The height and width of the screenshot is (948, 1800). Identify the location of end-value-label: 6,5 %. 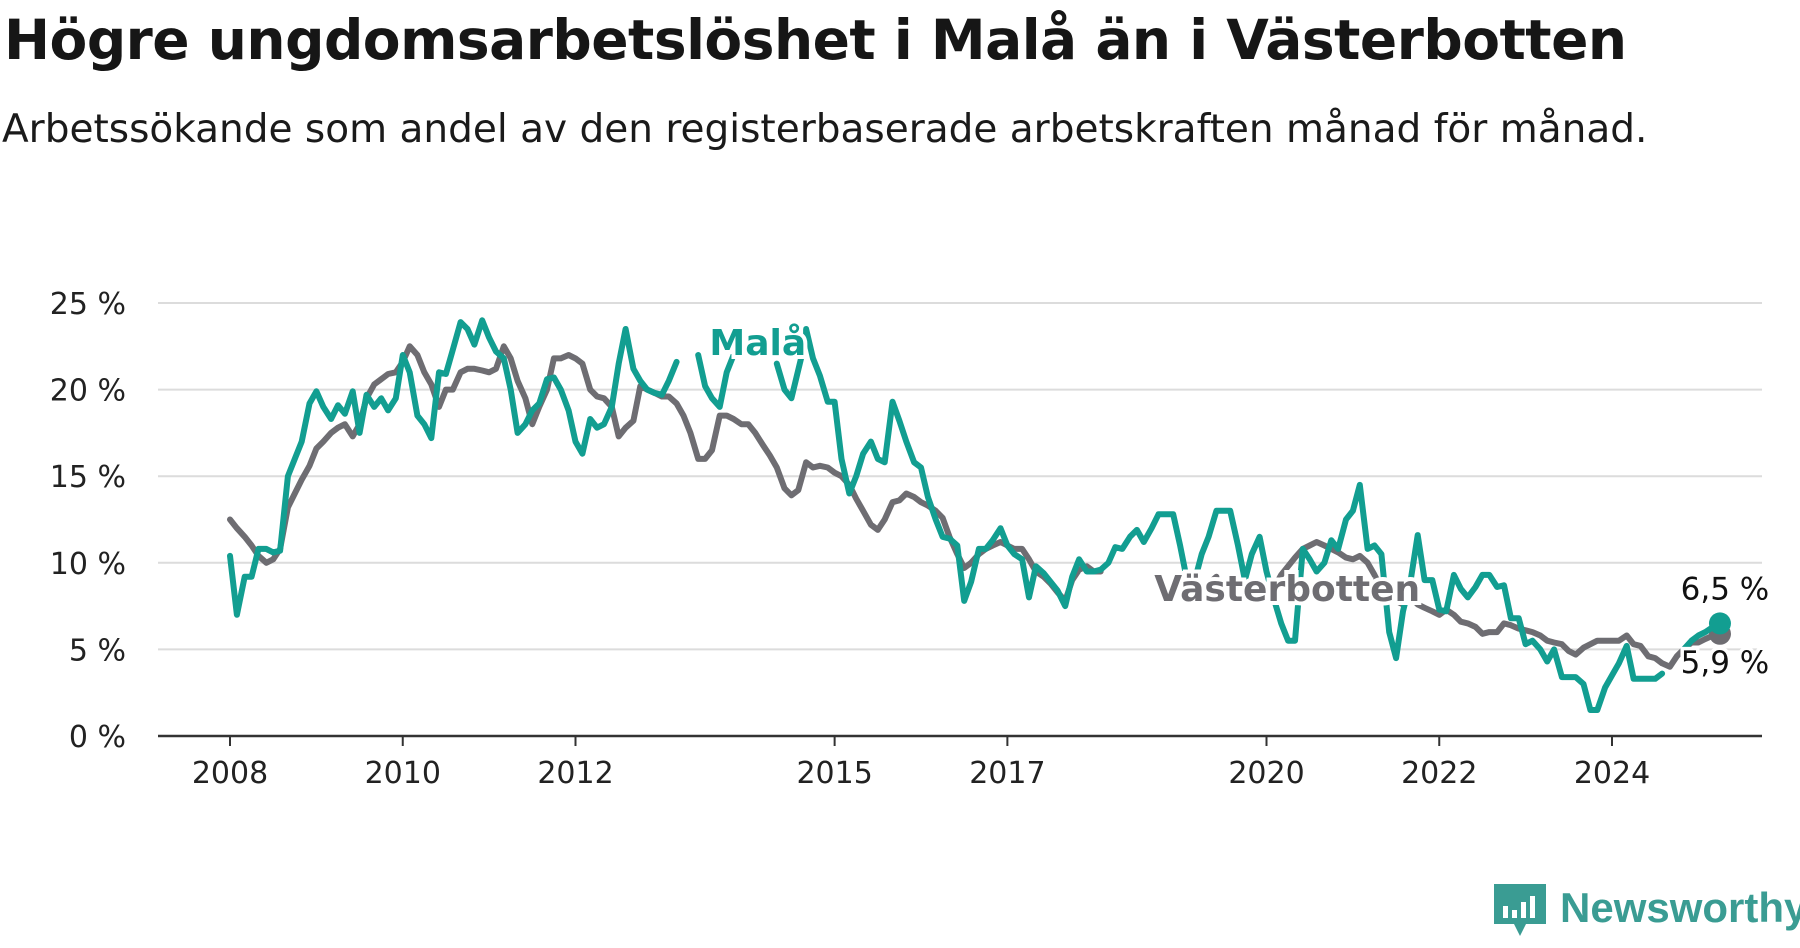
(1725, 589).